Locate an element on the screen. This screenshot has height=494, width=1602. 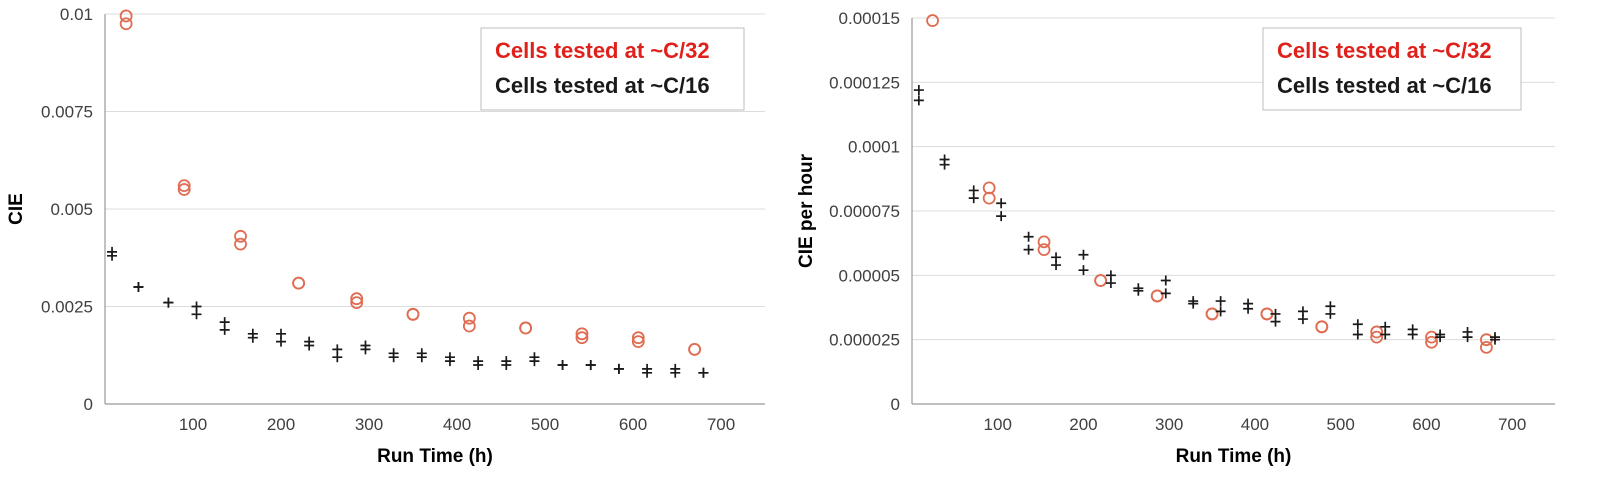
chart-0-x-tick-label: 200 is located at coordinates (281, 424).